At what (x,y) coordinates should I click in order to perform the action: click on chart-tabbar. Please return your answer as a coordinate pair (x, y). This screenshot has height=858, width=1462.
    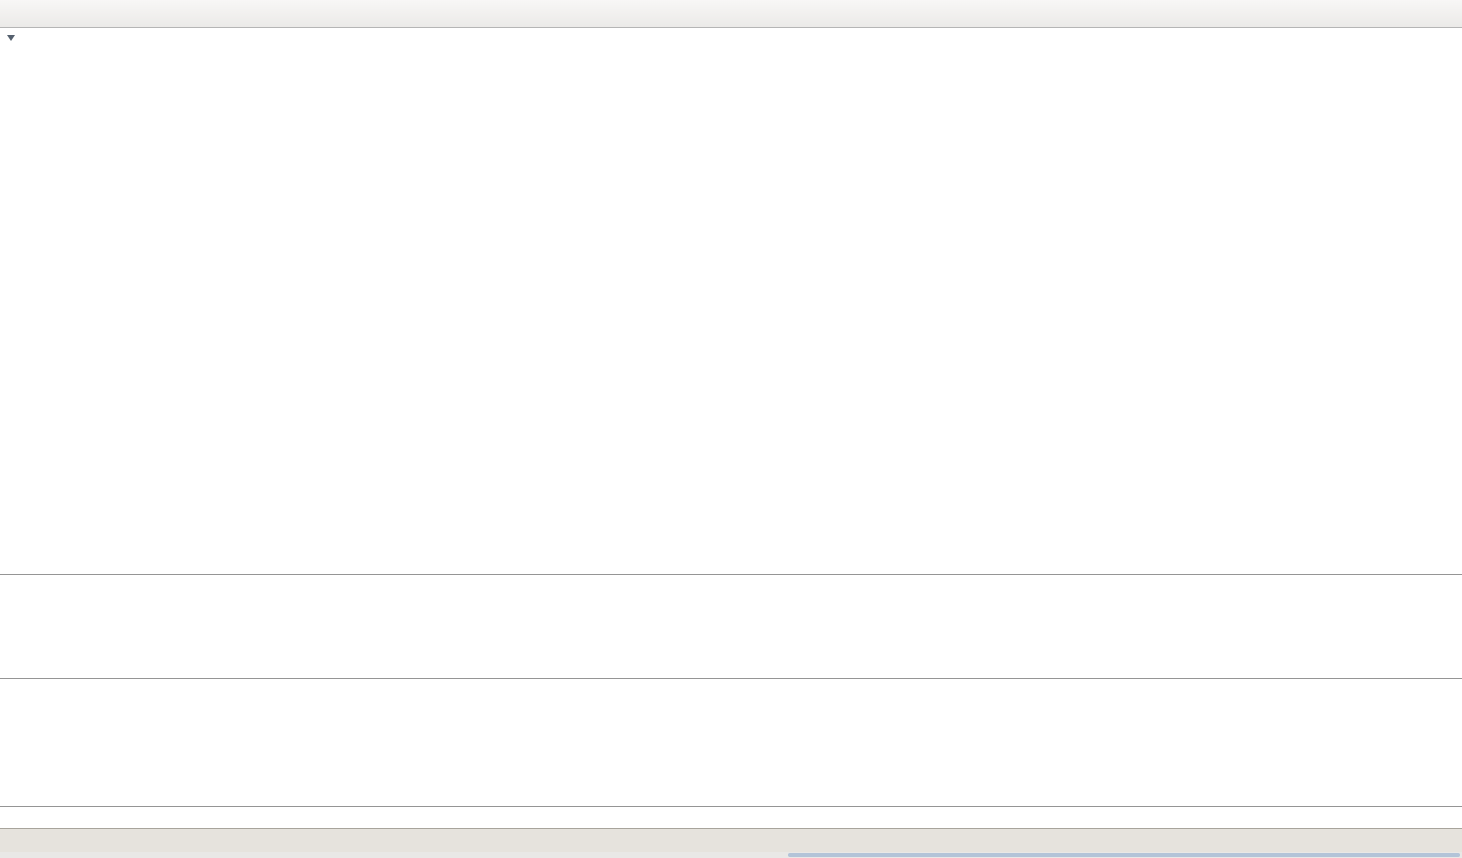
    Looking at the image, I should click on (731, 840).